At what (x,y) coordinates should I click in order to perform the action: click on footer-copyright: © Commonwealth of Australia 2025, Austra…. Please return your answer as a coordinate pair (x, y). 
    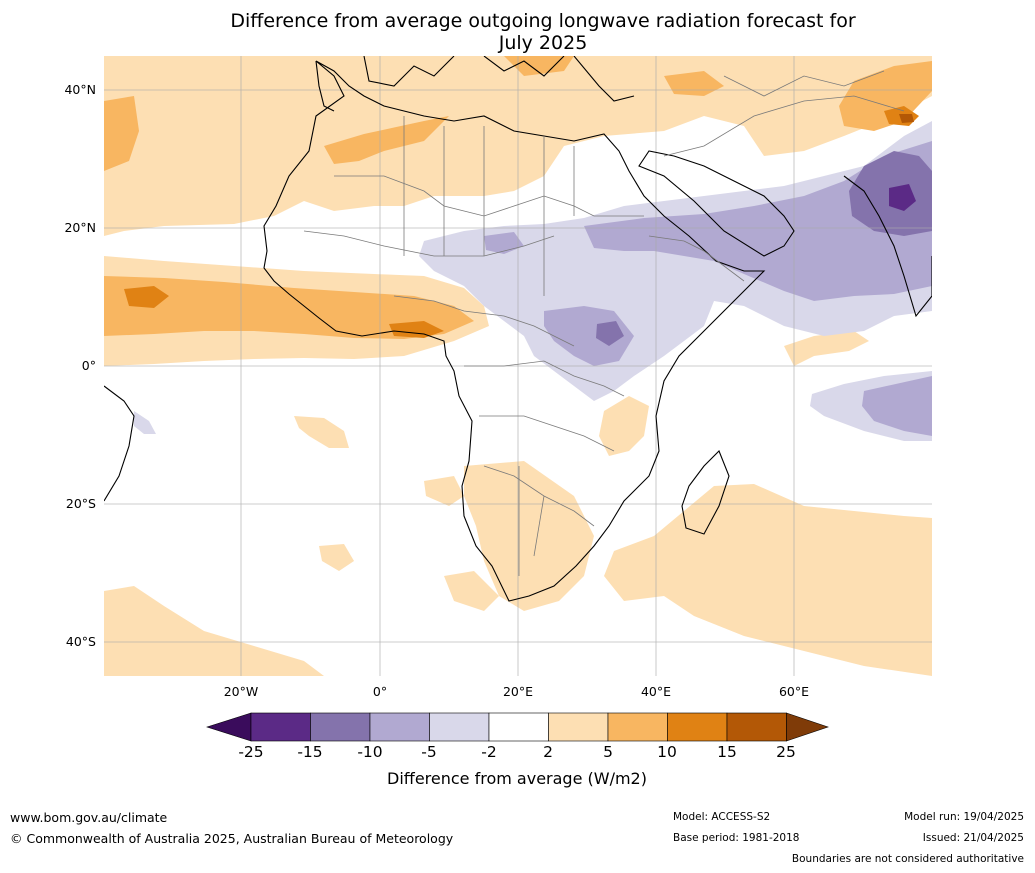
    Looking at the image, I should click on (232, 838).